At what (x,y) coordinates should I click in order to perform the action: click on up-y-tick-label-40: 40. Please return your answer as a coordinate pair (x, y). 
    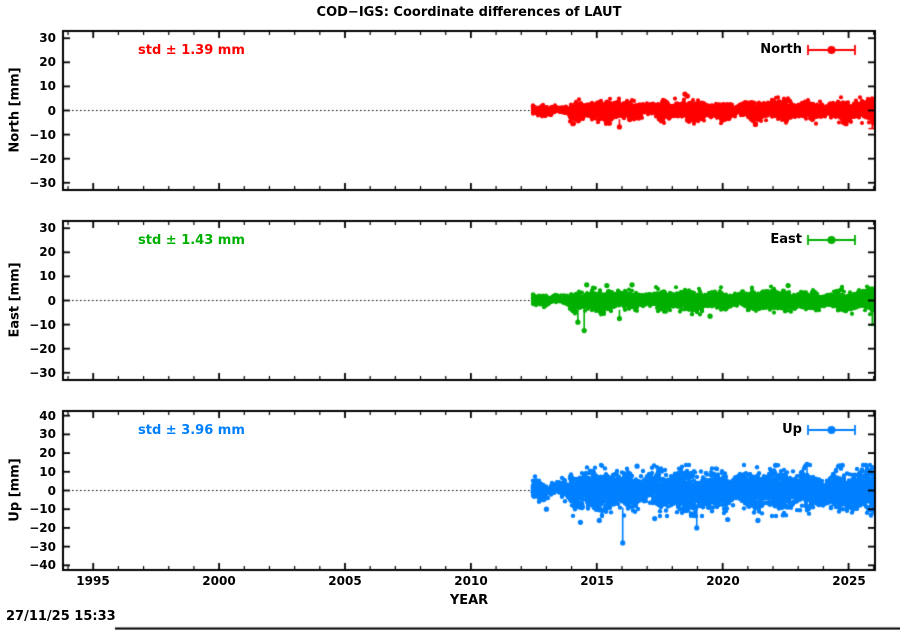
    Looking at the image, I should click on (47, 416).